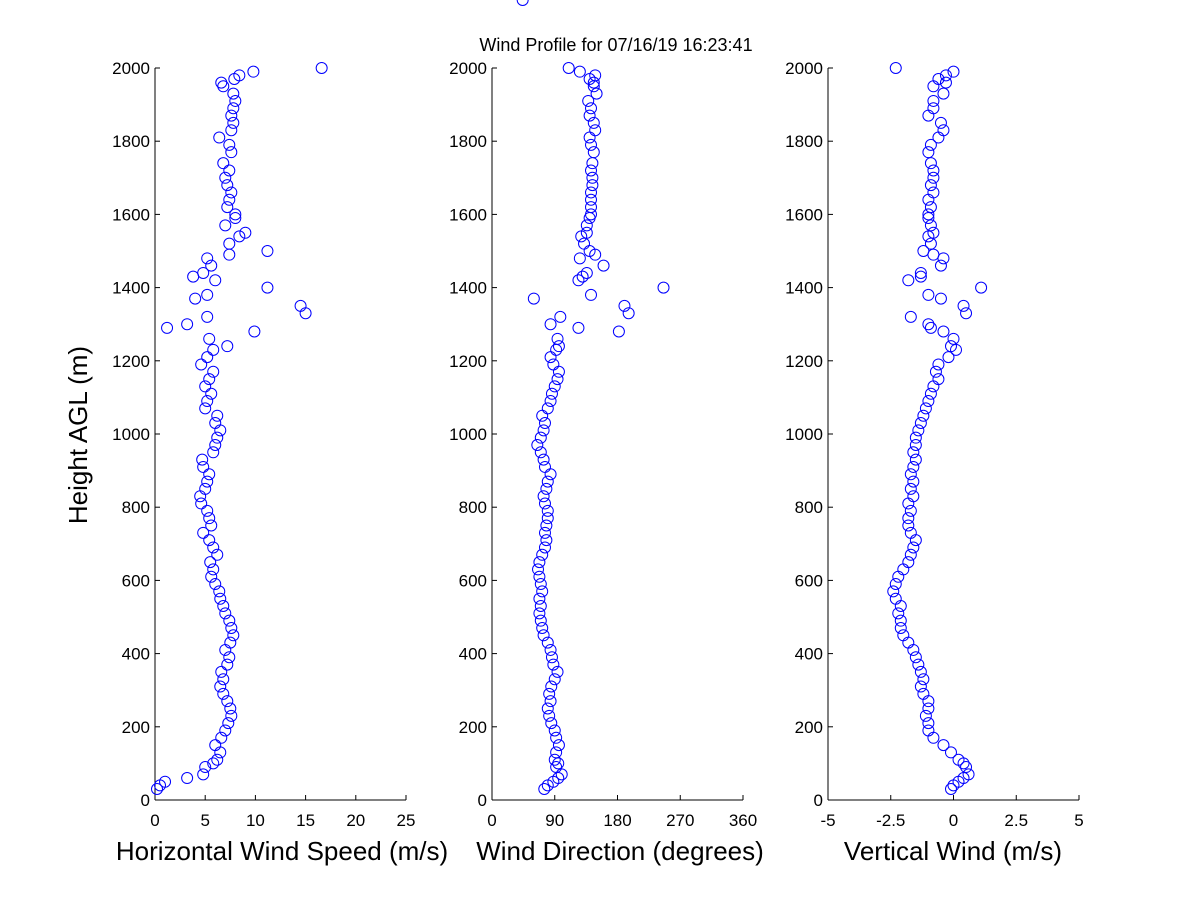  Describe the element at coordinates (131, 141) in the screenshot. I see `speed-y-tick-label: 1800` at that location.